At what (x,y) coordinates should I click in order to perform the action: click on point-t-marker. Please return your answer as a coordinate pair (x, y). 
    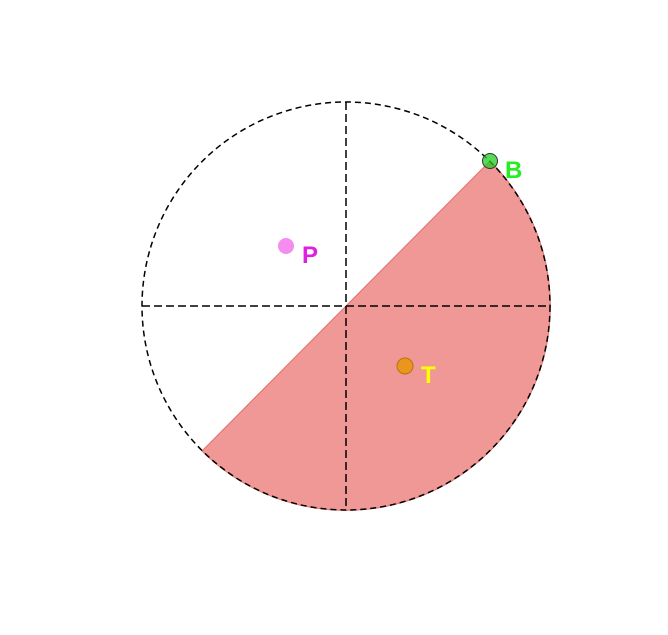
    Looking at the image, I should click on (405, 366).